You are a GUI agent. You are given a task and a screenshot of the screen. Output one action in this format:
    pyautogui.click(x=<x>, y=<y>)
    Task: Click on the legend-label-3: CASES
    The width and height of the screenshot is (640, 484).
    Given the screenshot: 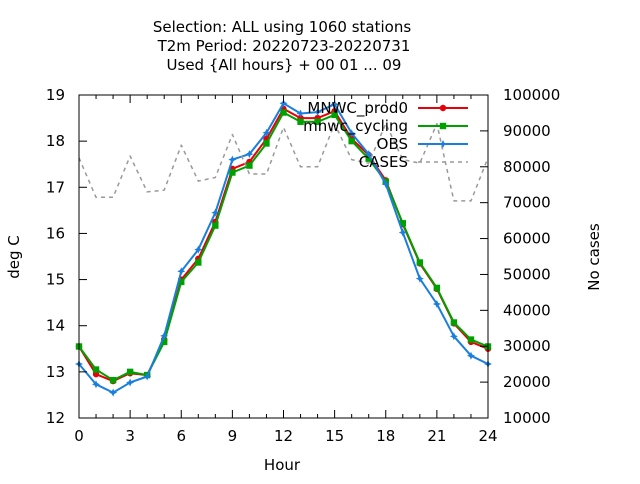 What is the action you would take?
    pyautogui.click(x=383, y=162)
    